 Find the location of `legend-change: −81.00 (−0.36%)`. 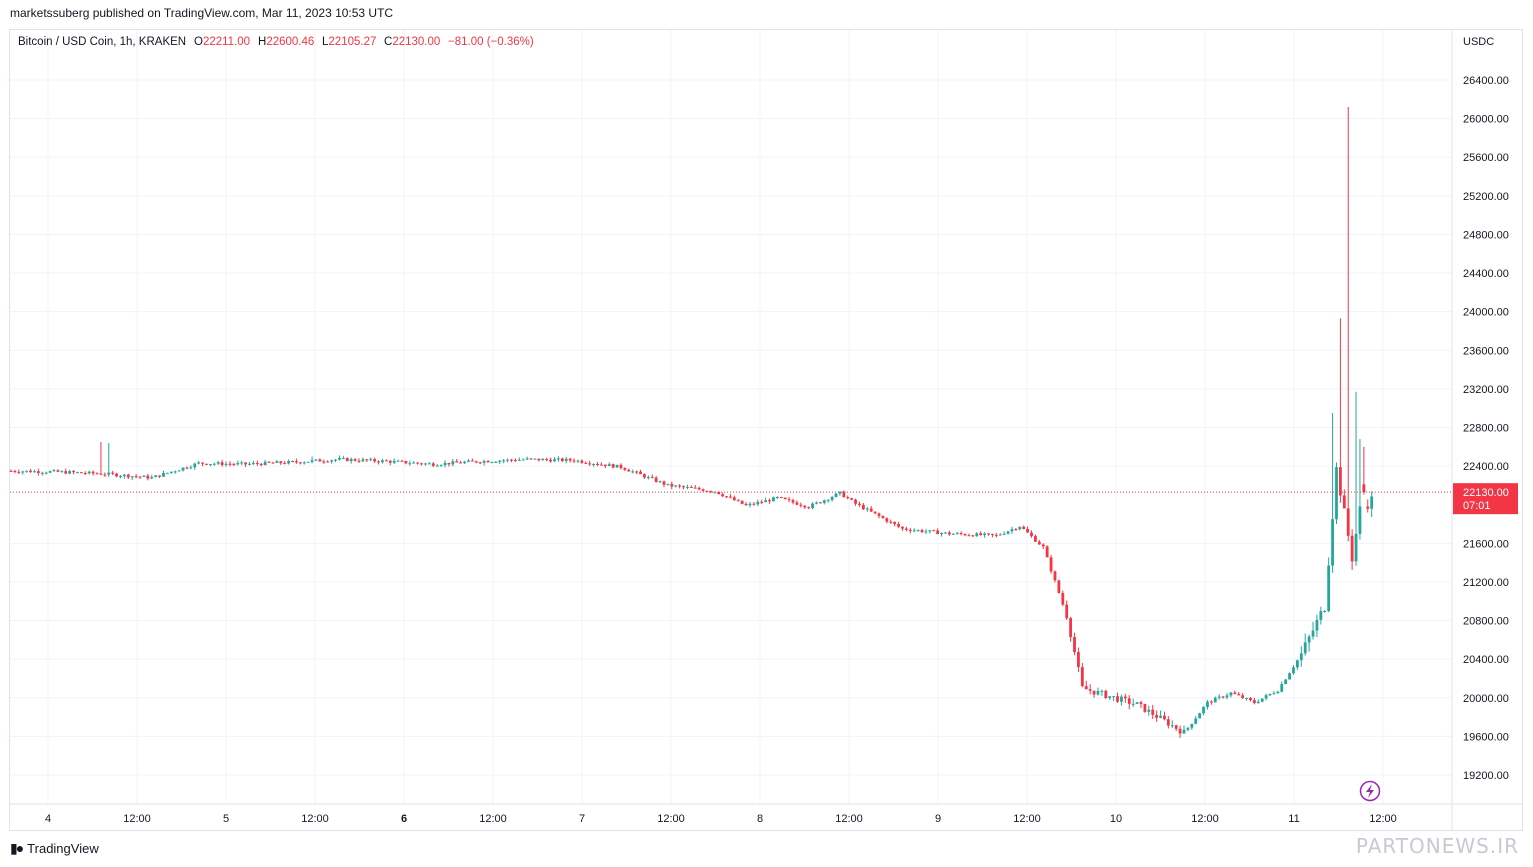

legend-change: −81.00 (−0.36%) is located at coordinates (491, 42).